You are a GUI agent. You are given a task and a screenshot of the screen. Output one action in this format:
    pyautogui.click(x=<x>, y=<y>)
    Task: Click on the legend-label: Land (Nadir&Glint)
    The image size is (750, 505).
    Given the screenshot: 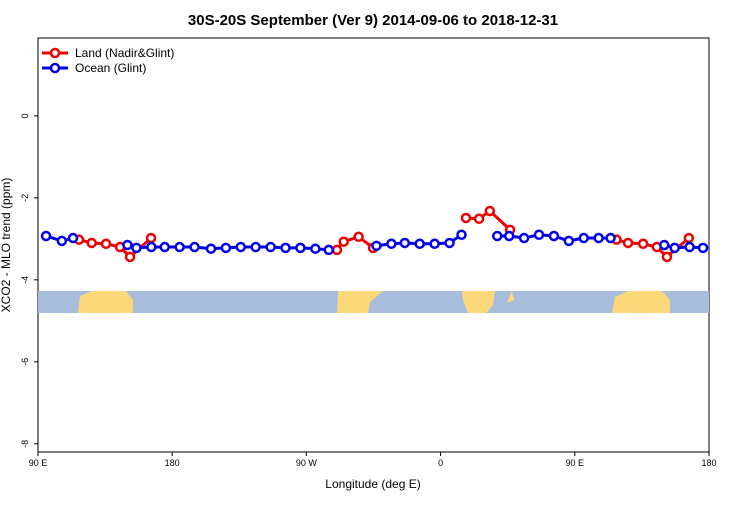 What is the action you would take?
    pyautogui.click(x=124, y=53)
    